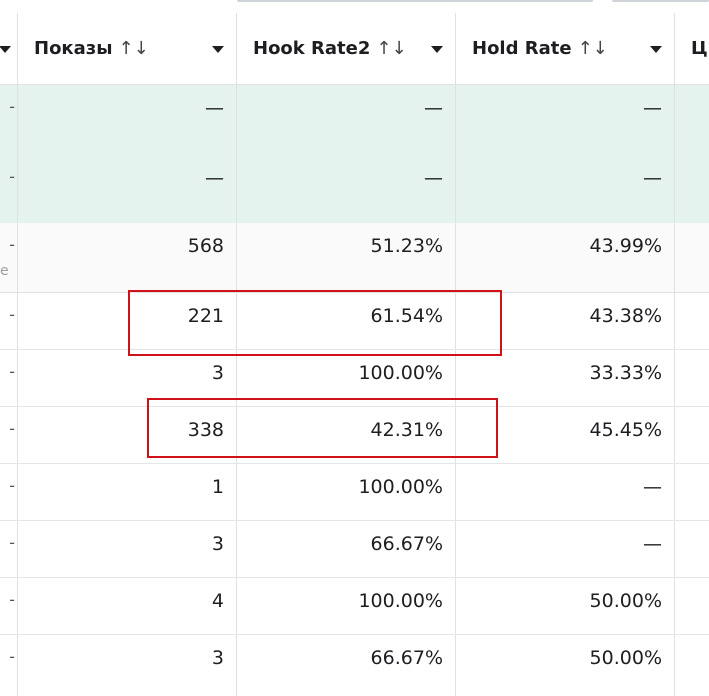  Describe the element at coordinates (312, 48) in the screenshot. I see `column-label: Hook Rate2` at that location.